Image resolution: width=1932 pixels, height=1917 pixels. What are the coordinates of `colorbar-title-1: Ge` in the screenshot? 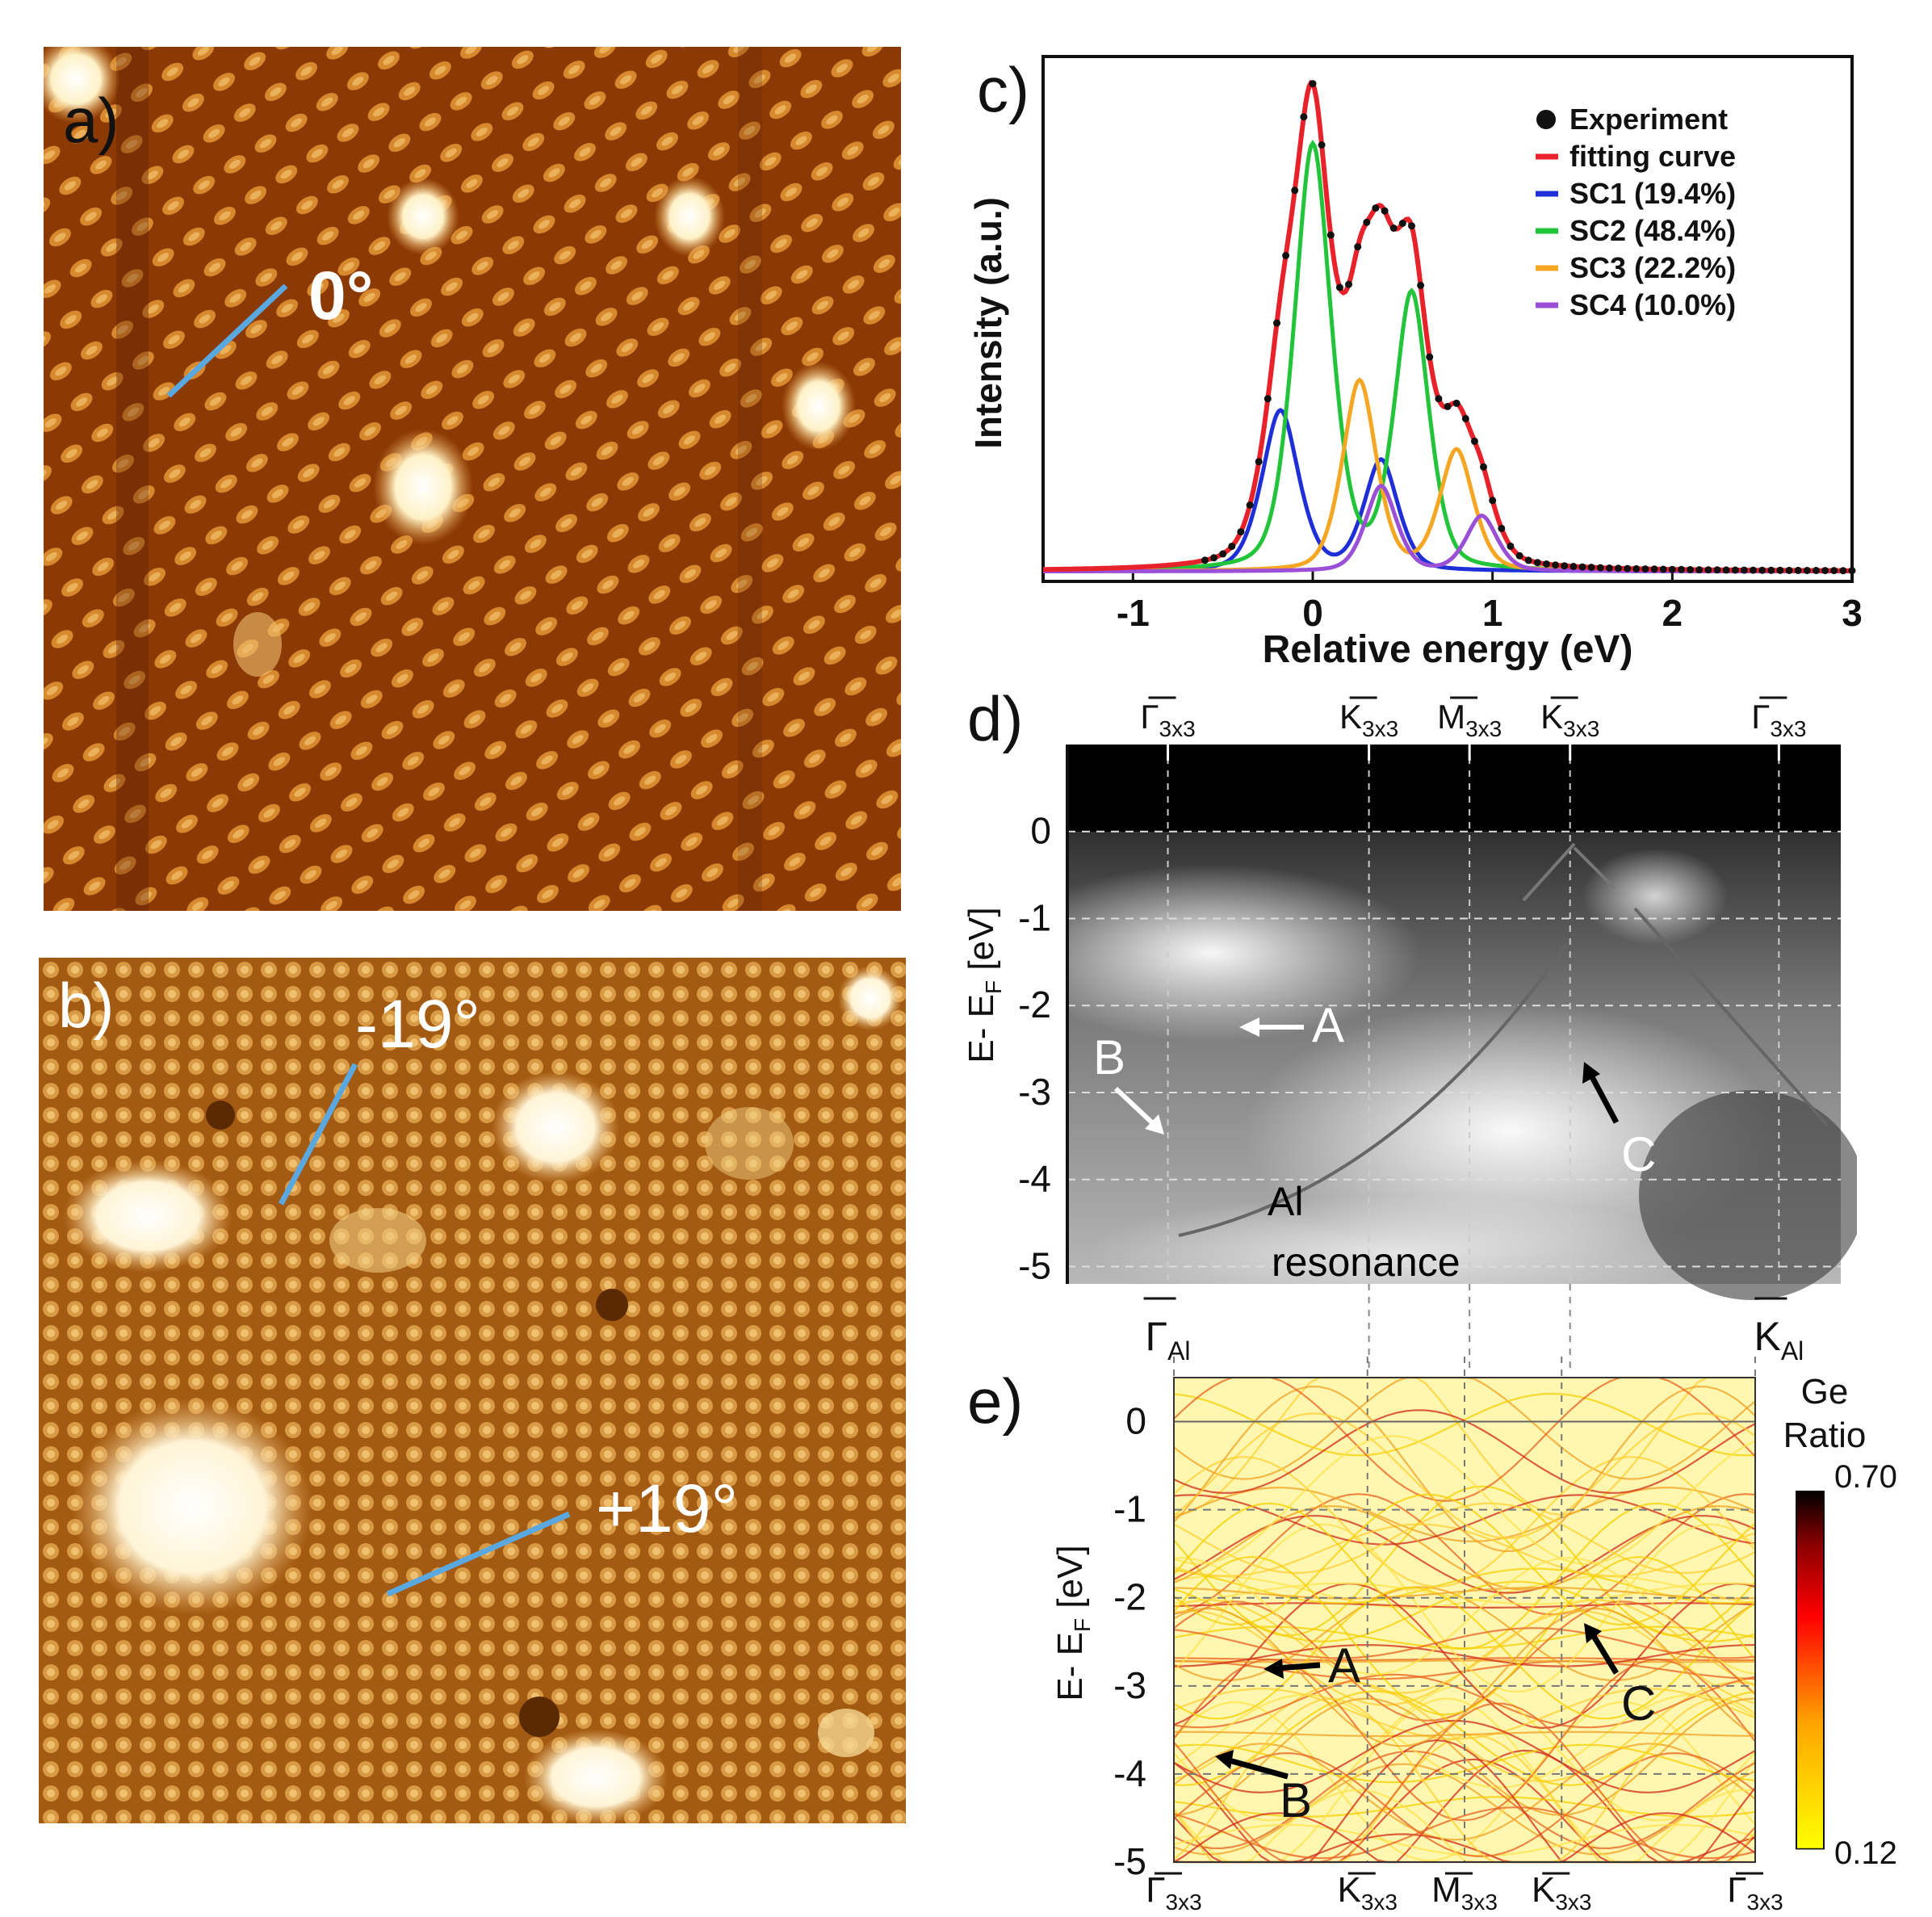 It's located at (1825, 1392).